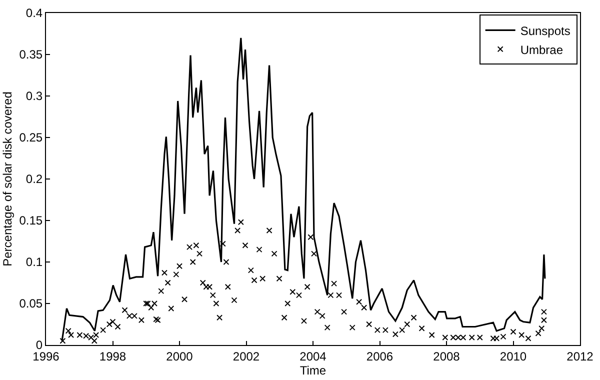  Describe the element at coordinates (513, 356) in the screenshot. I see `x-tick-label: 2010` at that location.